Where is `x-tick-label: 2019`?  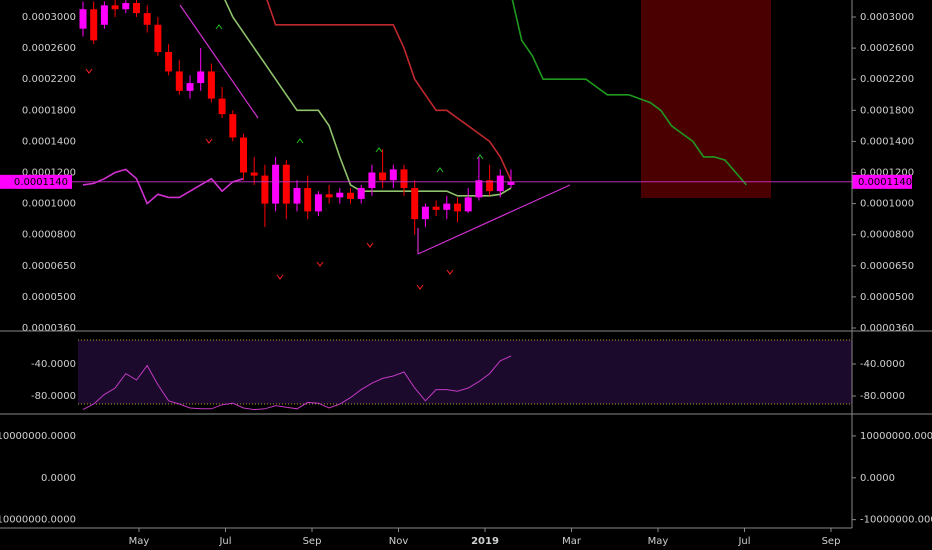
x-tick-label: 2019 is located at coordinates (485, 541).